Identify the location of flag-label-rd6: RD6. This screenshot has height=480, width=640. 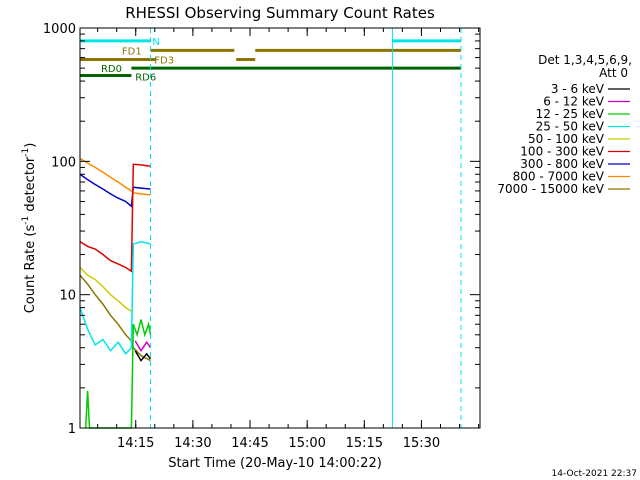
(145, 78).